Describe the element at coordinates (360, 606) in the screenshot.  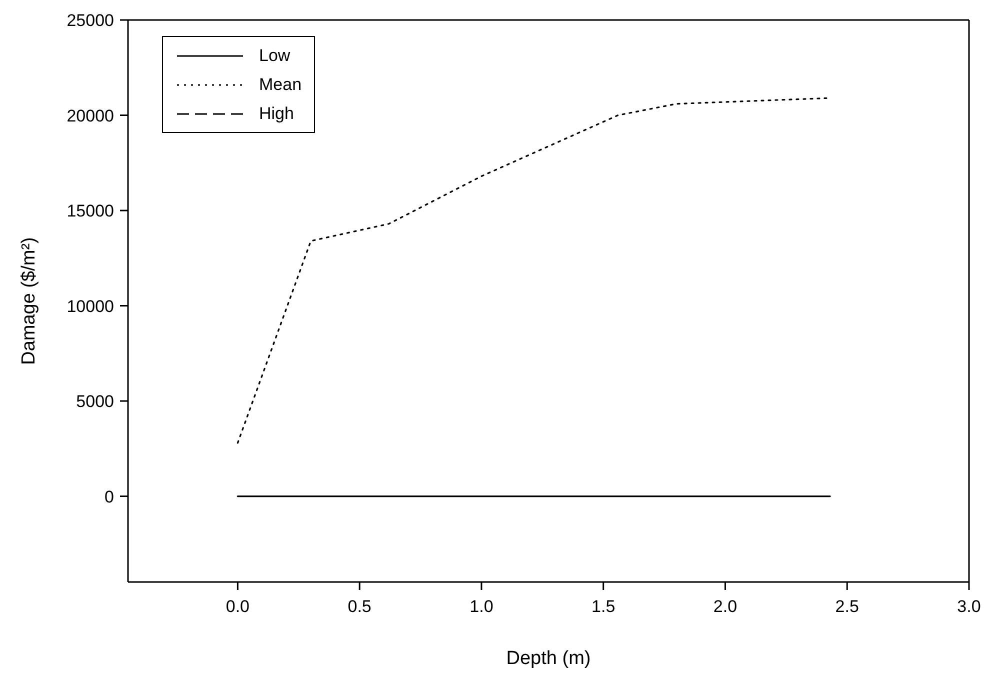
I see `x-tick-label: 0.5` at that location.